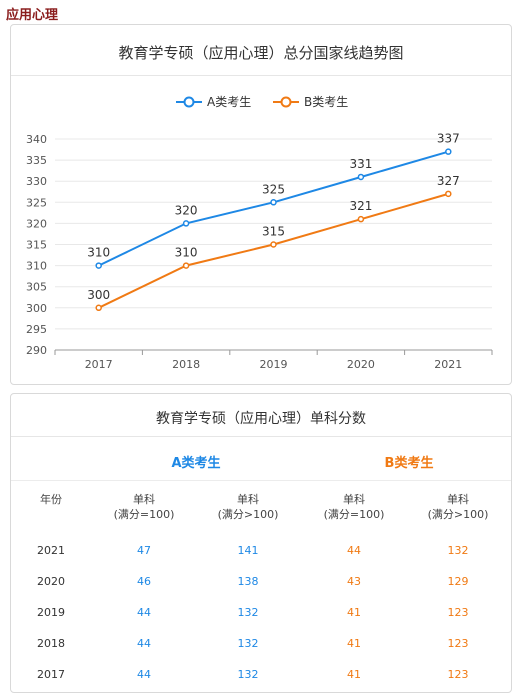 This screenshot has height=696, width=516. I want to click on group-header-a: A类考生, so click(196, 463).